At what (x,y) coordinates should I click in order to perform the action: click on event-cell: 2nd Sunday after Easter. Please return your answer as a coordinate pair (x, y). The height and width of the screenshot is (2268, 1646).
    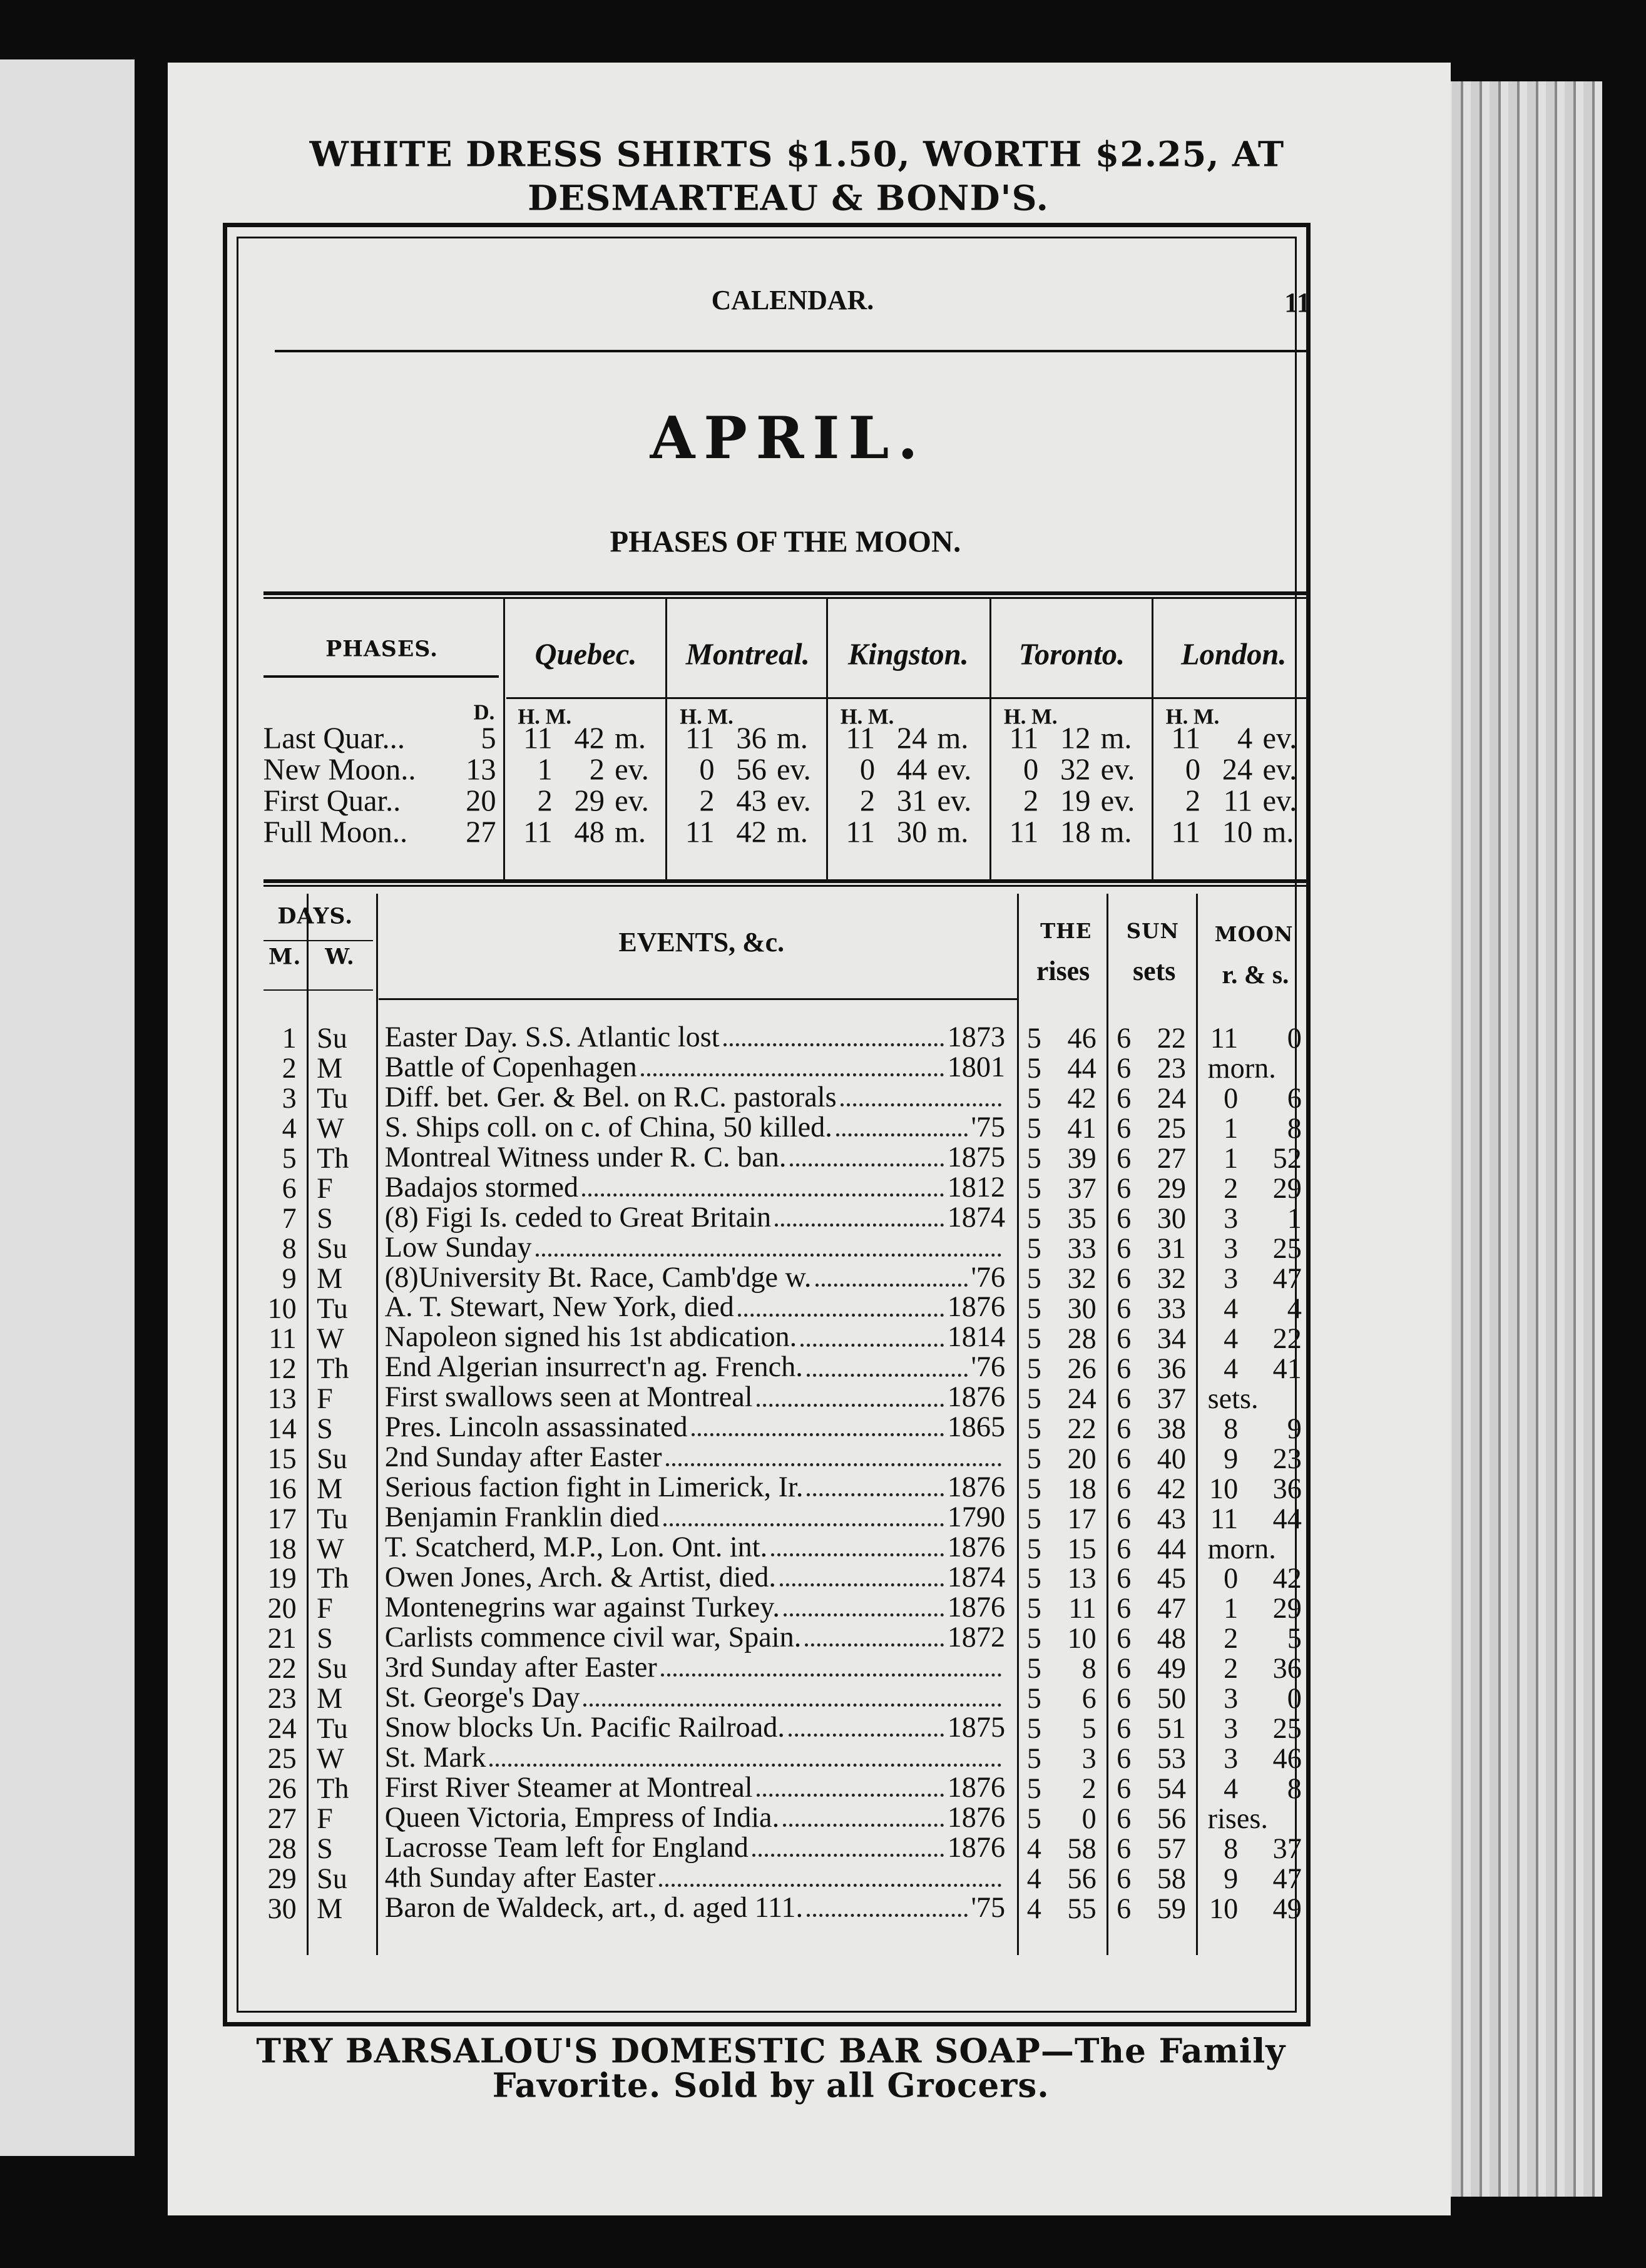
    Looking at the image, I should click on (695, 1457).